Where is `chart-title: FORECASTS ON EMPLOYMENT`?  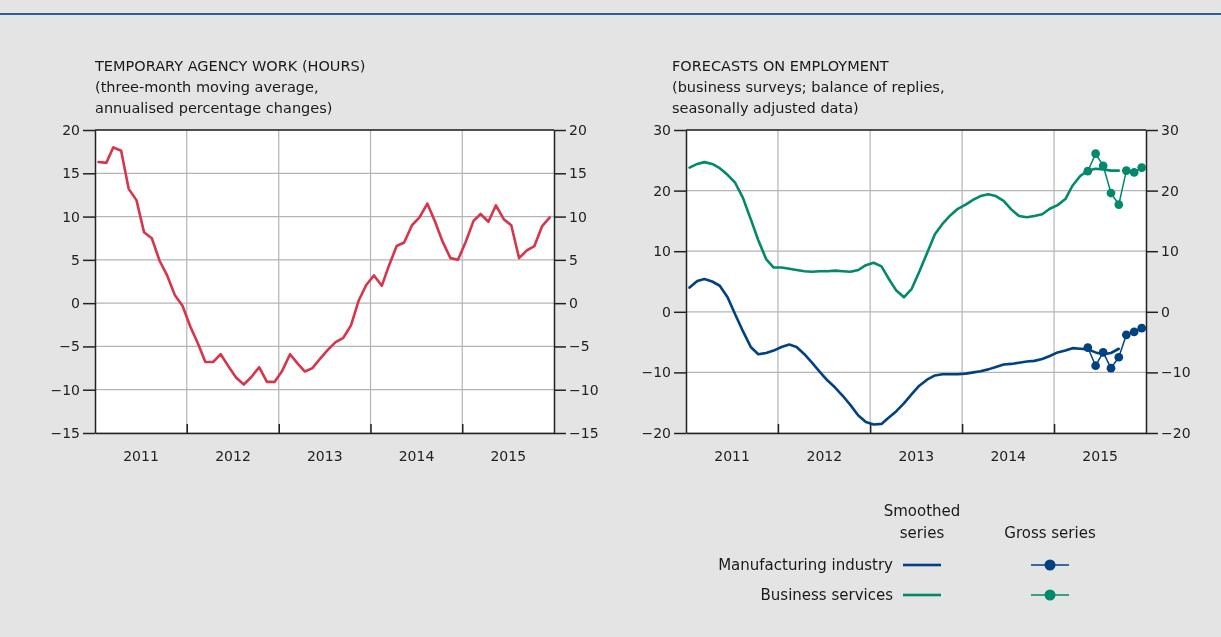 chart-title: FORECASTS ON EMPLOYMENT is located at coordinates (780, 66).